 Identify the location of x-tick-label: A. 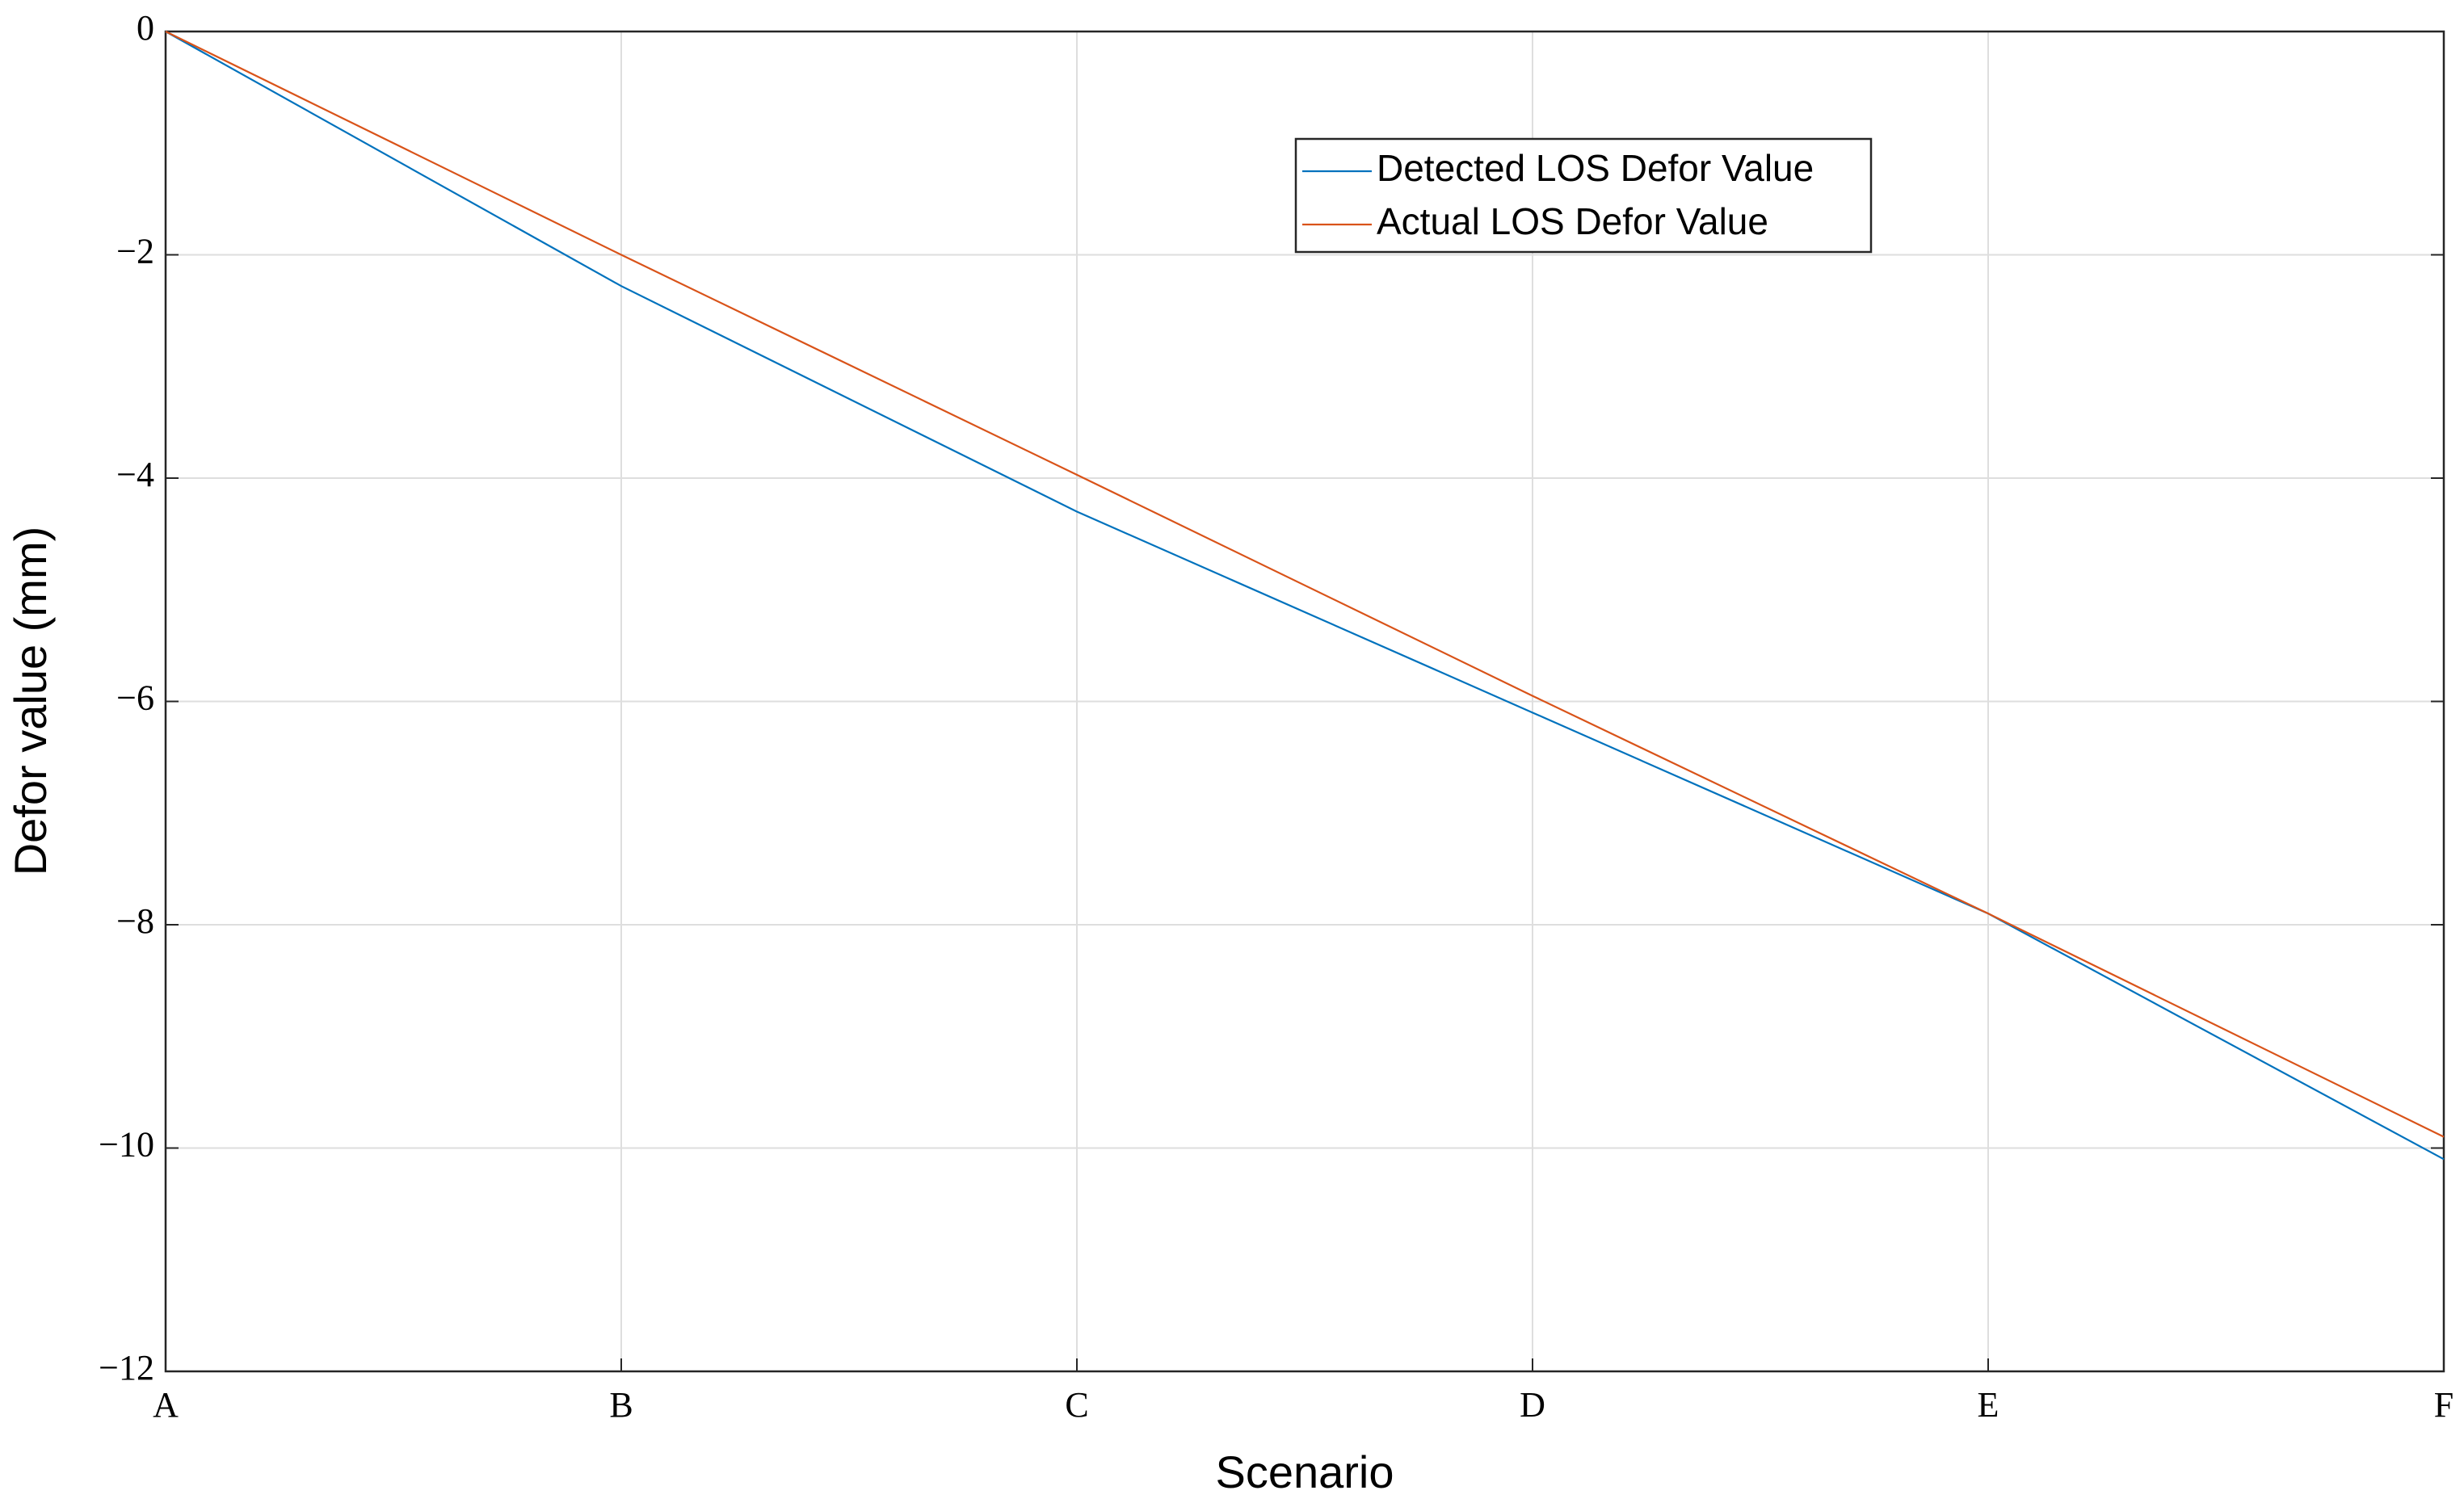
(166, 1405).